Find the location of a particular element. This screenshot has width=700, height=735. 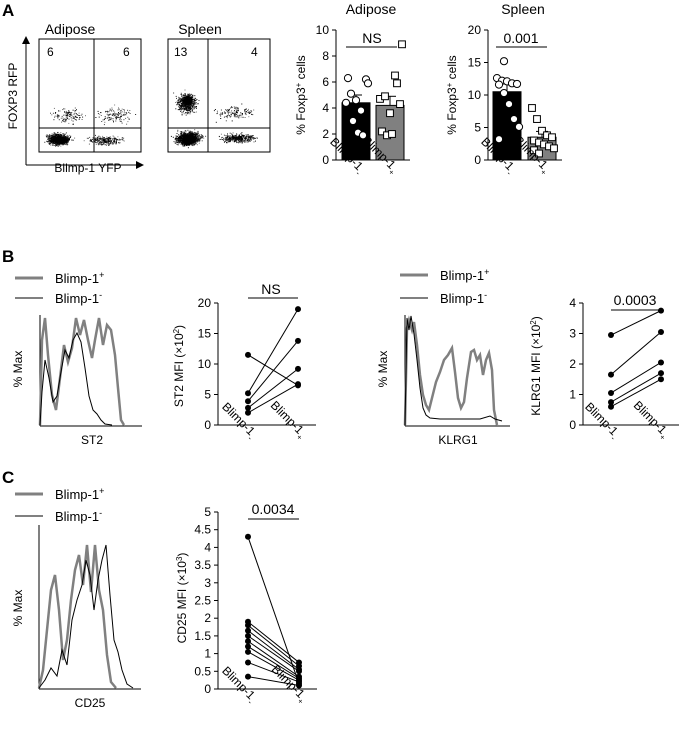

flow-frame-spleen is located at coordinates (219, 95).